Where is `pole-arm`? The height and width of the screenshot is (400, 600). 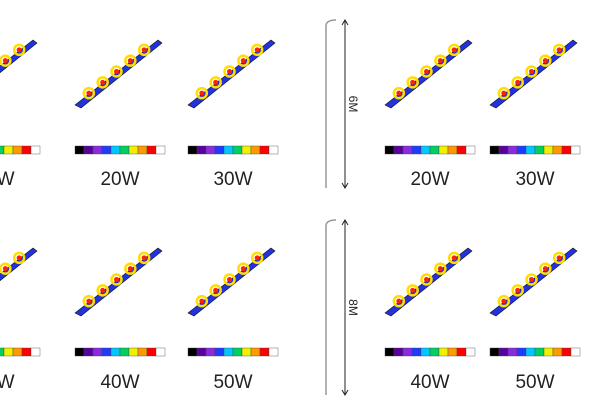 pole-arm is located at coordinates (331, 23).